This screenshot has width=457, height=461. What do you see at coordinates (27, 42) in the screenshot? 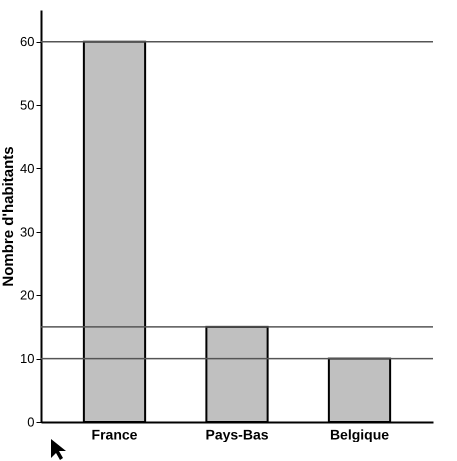
I see `y-tick-label: 60` at bounding box center [27, 42].